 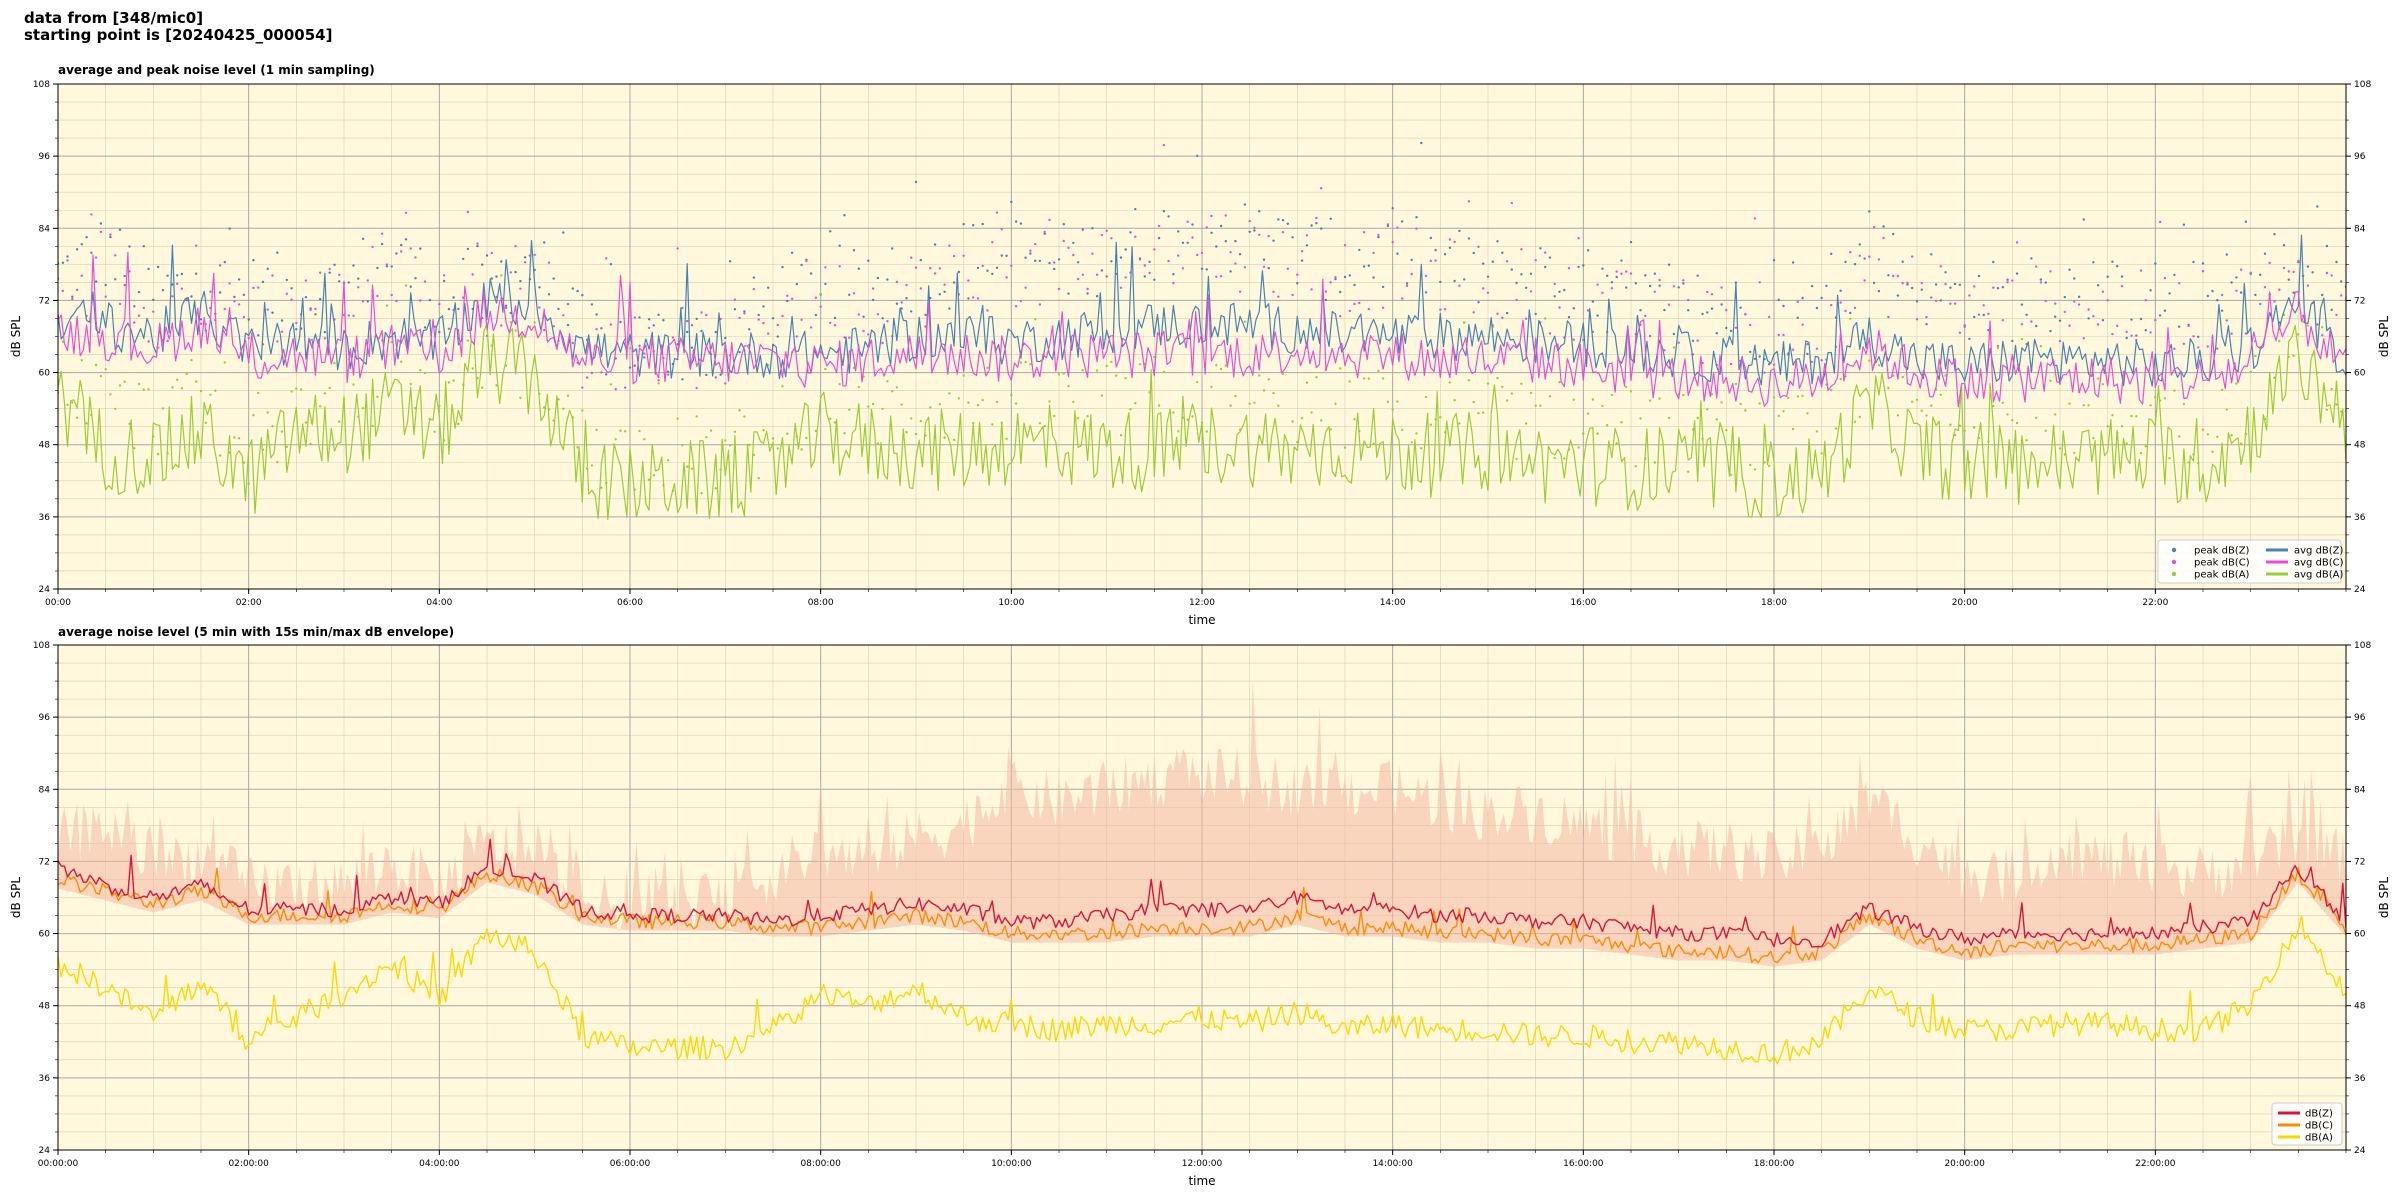 I want to click on line-dba, so click(x=1202, y=990).